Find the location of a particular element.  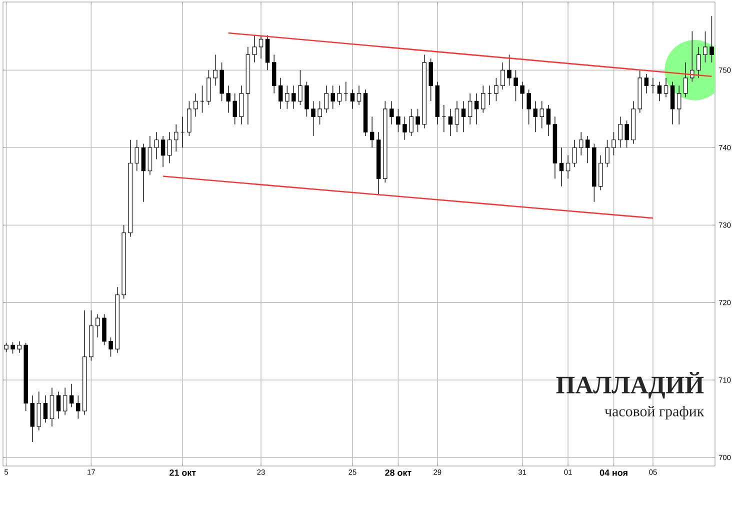

x-tick-label: 21 окт is located at coordinates (183, 473).